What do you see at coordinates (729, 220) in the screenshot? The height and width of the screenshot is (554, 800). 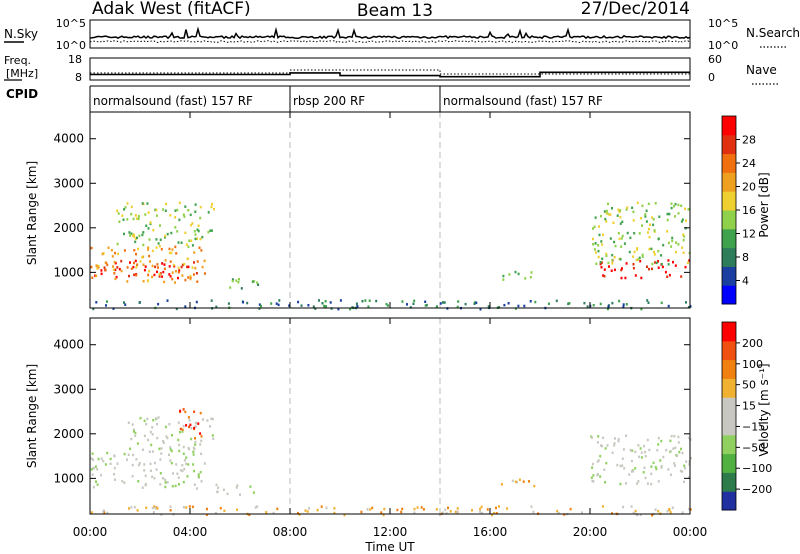 I see `power-colorbar-segment` at bounding box center [729, 220].